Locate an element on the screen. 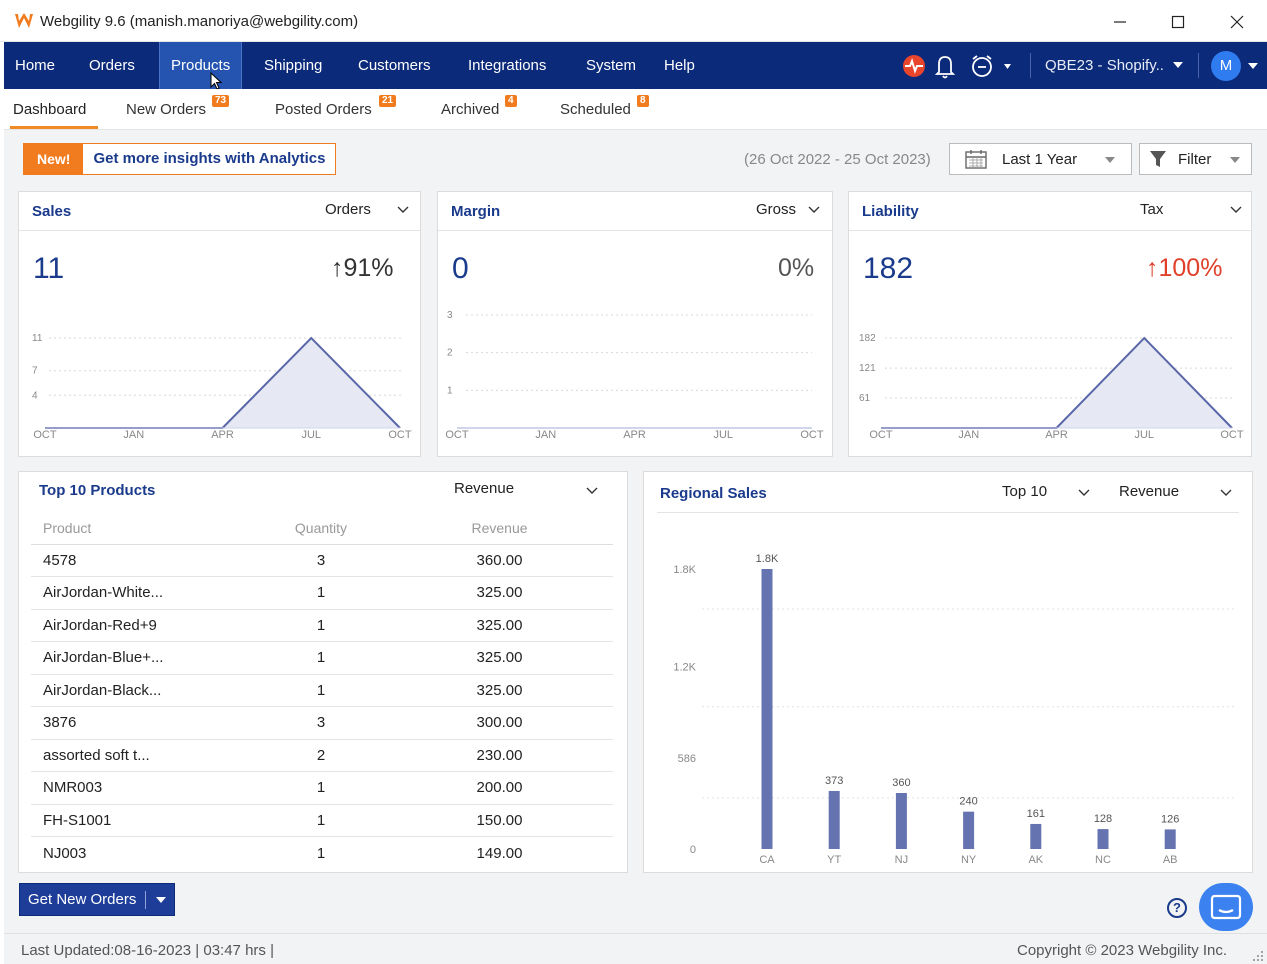 The image size is (1267, 964). company-selector: QBE23 - Shopify.. is located at coordinates (1114, 65).